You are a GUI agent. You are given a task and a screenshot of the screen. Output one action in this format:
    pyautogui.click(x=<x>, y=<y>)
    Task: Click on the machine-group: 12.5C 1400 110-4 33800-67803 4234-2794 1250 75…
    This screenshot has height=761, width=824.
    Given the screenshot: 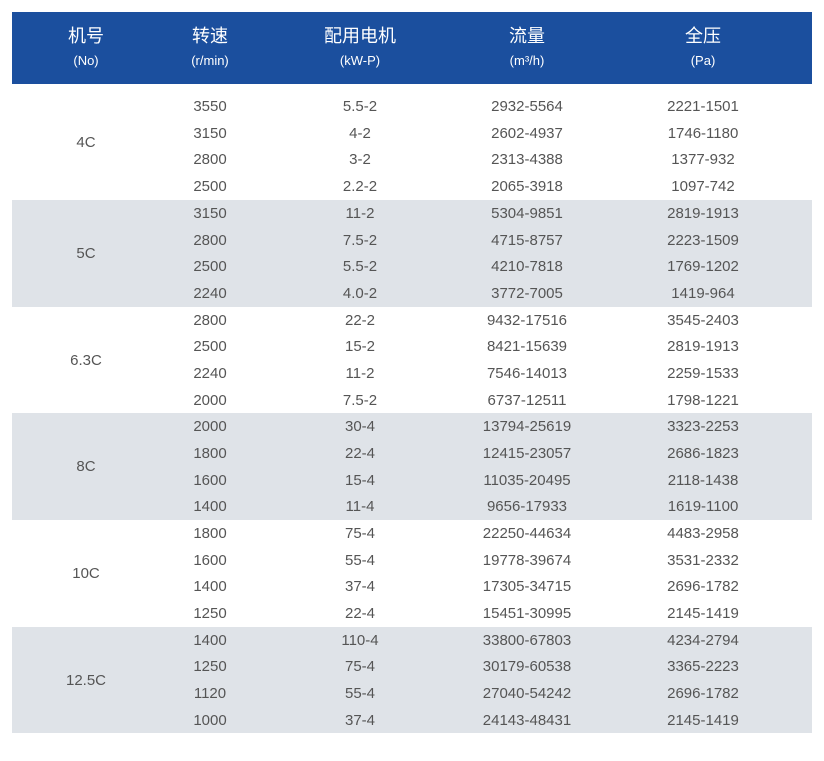 What is the action you would take?
    pyautogui.click(x=412, y=680)
    